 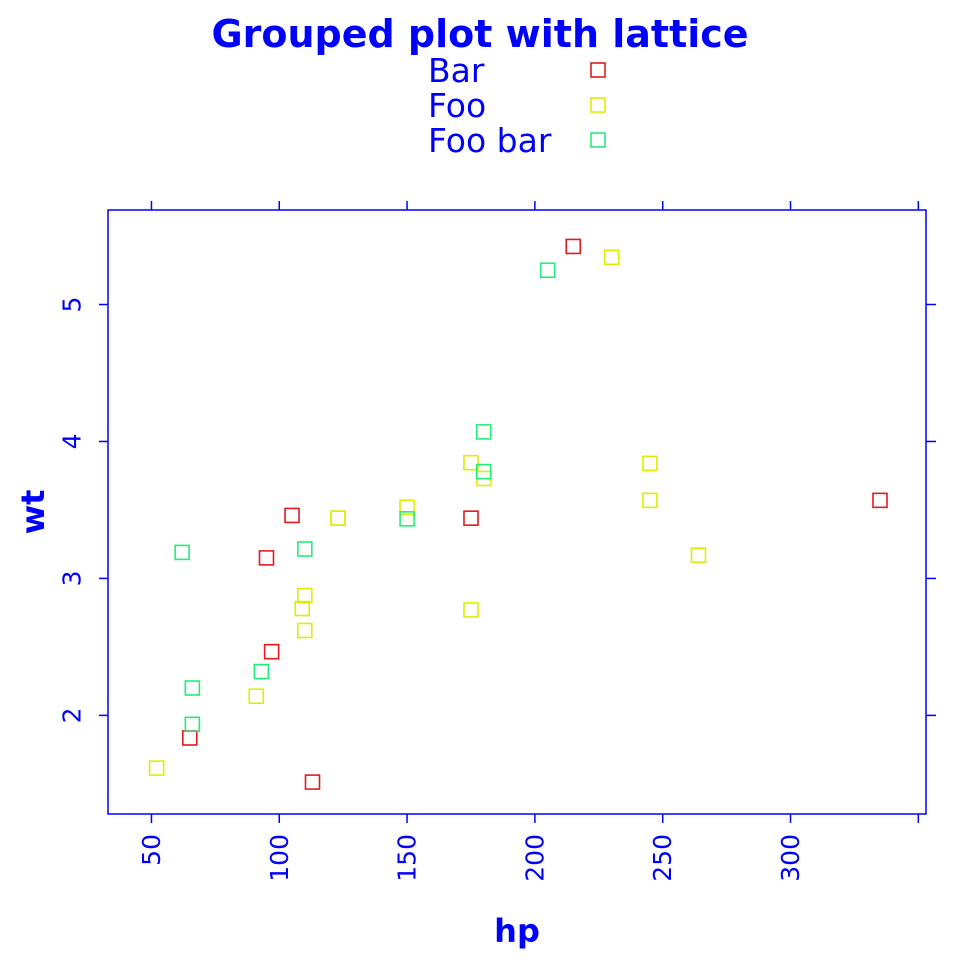 I want to click on chart-title: Grouped plot with lattice, so click(x=479, y=34).